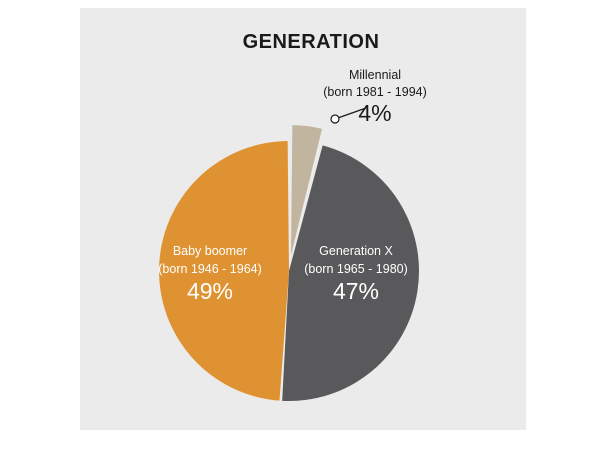  I want to click on pie-slice-baby-boomer, so click(223, 271).